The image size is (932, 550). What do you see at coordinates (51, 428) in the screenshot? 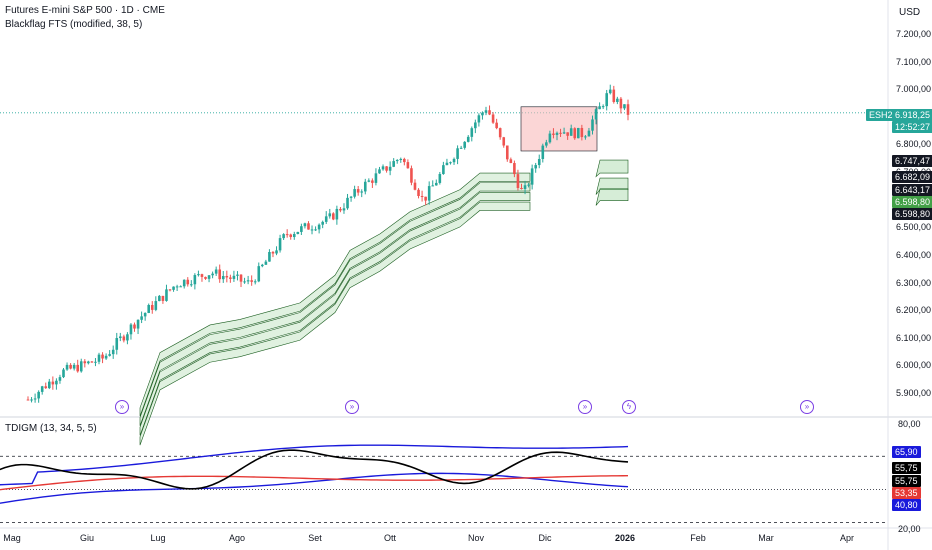
I see `oscillator-title: TDIGM (13, 34, 5, 5)` at bounding box center [51, 428].